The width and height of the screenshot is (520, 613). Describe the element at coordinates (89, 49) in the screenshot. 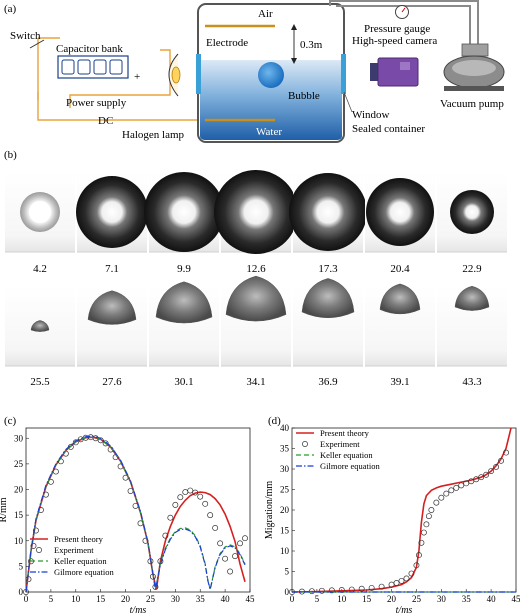

I see `capacitor-bank-label: Capacitor bank` at that location.